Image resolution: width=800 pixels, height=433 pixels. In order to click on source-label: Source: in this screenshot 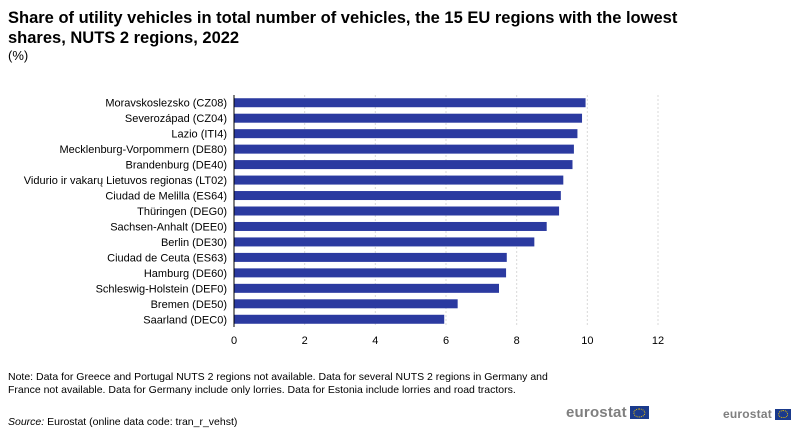, I will do `click(26, 422)`.